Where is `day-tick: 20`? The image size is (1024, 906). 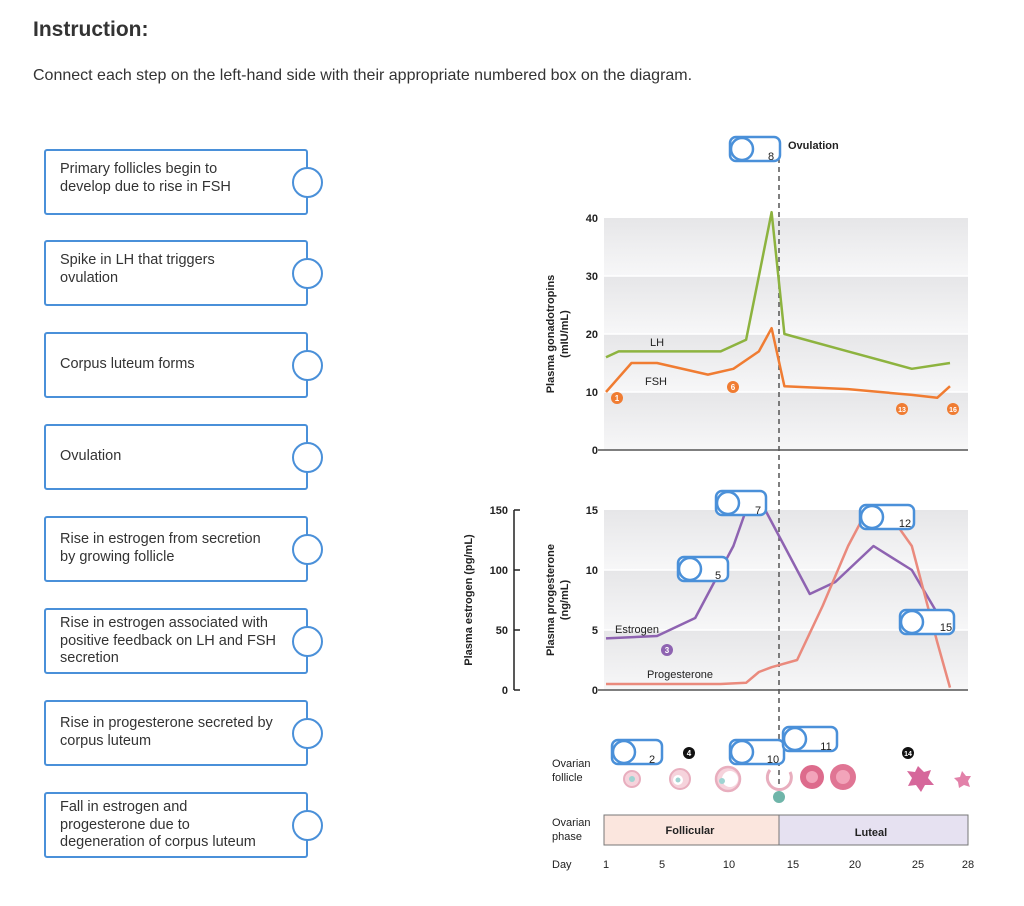 day-tick: 20 is located at coordinates (855, 865).